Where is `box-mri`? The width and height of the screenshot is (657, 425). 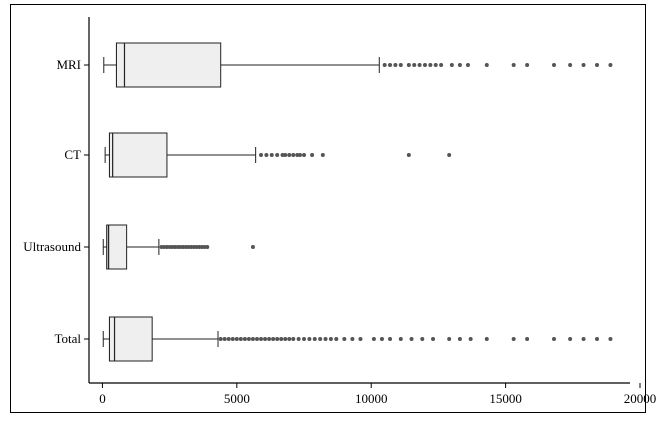 box-mri is located at coordinates (358, 65).